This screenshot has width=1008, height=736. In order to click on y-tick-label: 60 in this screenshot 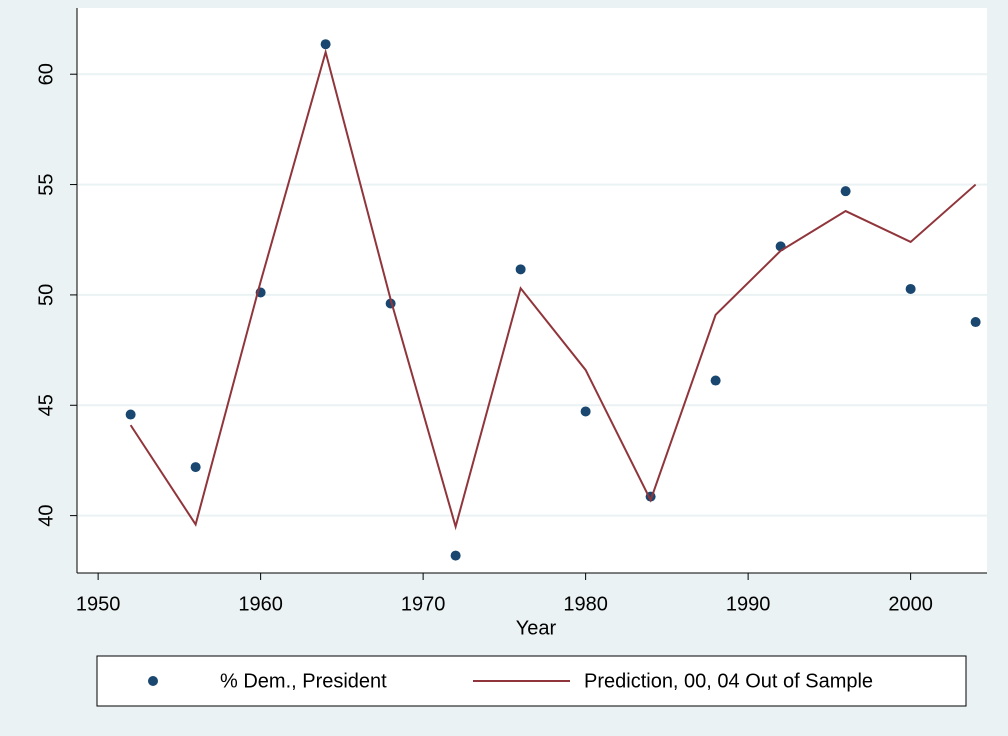, I will do `click(46, 74)`.